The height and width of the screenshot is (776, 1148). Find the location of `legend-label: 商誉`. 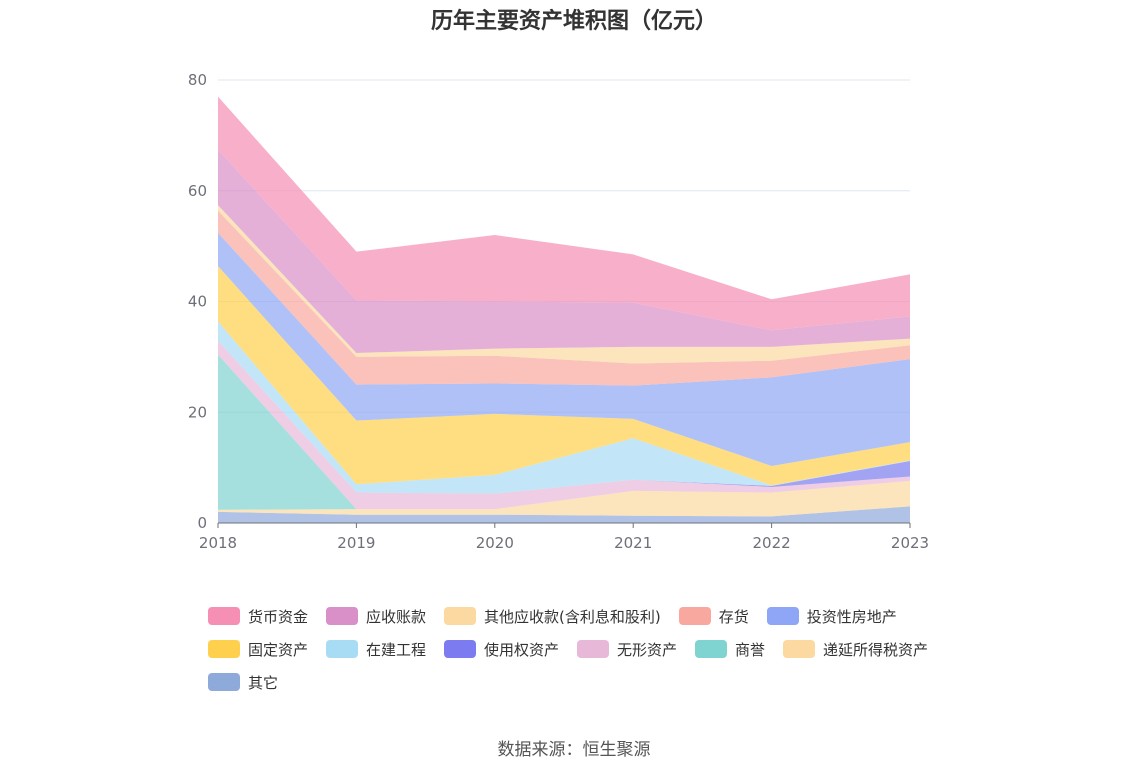

legend-label: 商誉 is located at coordinates (750, 649).